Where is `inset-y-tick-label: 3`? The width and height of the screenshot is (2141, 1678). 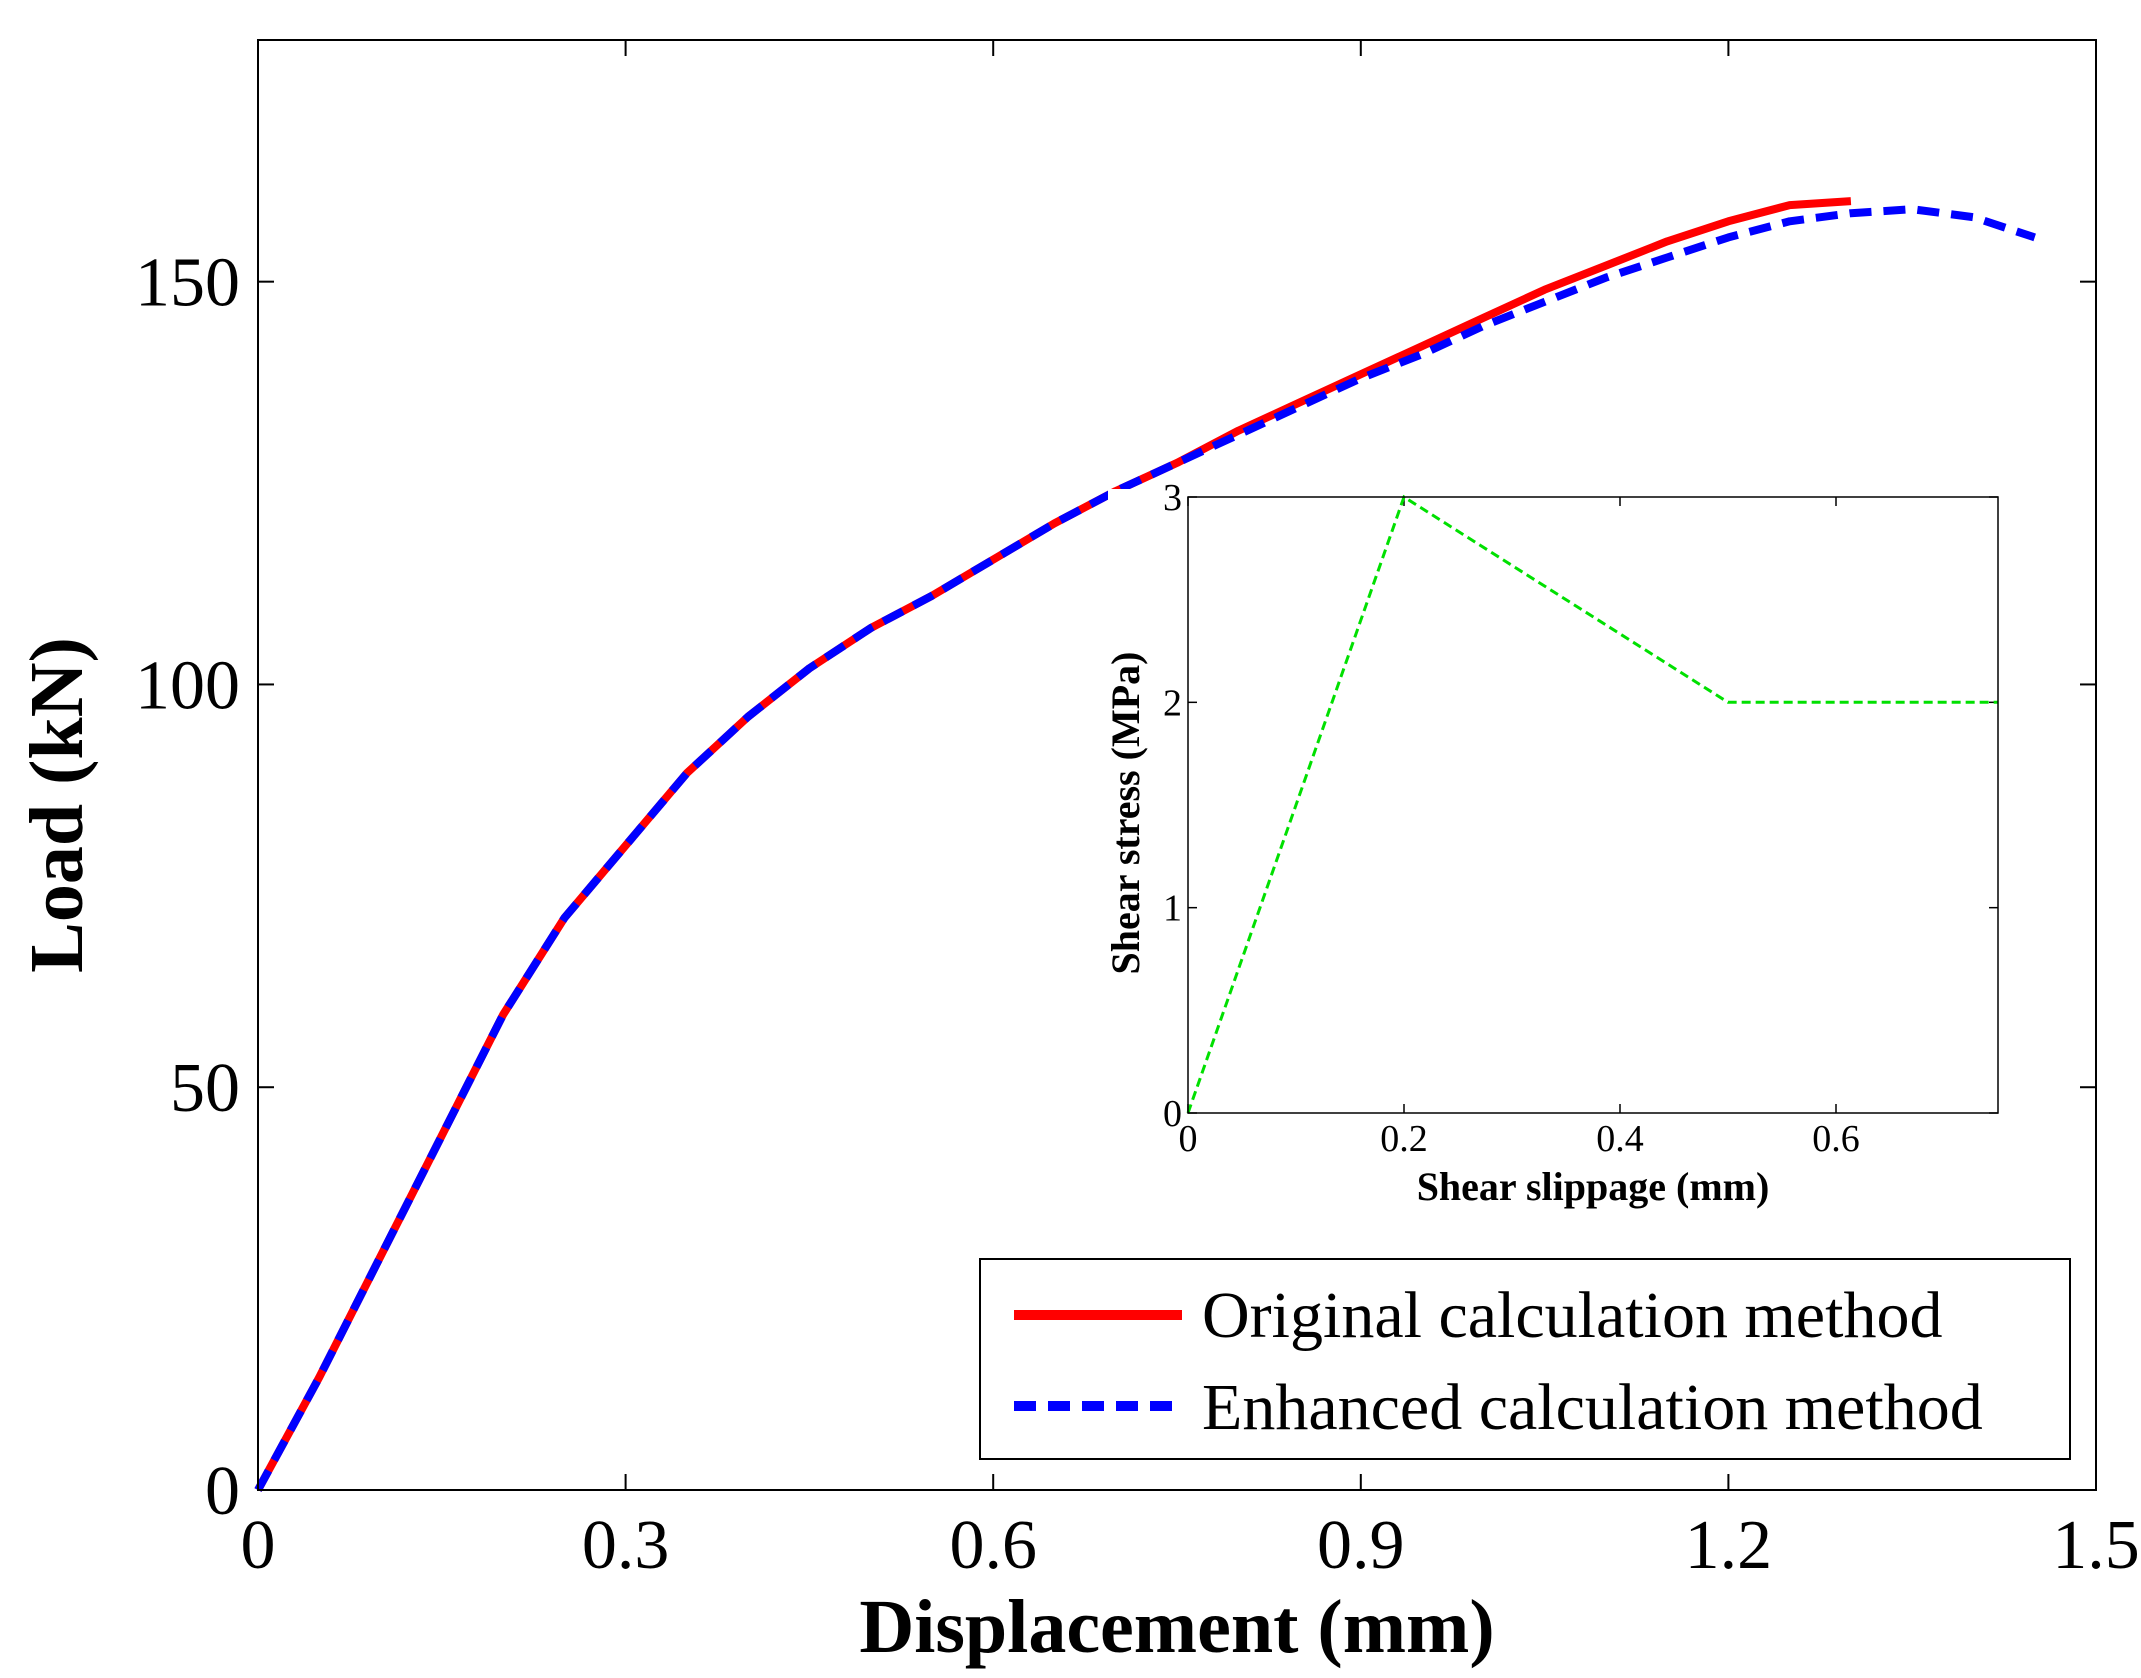
inset-y-tick-label: 3 is located at coordinates (1172, 498).